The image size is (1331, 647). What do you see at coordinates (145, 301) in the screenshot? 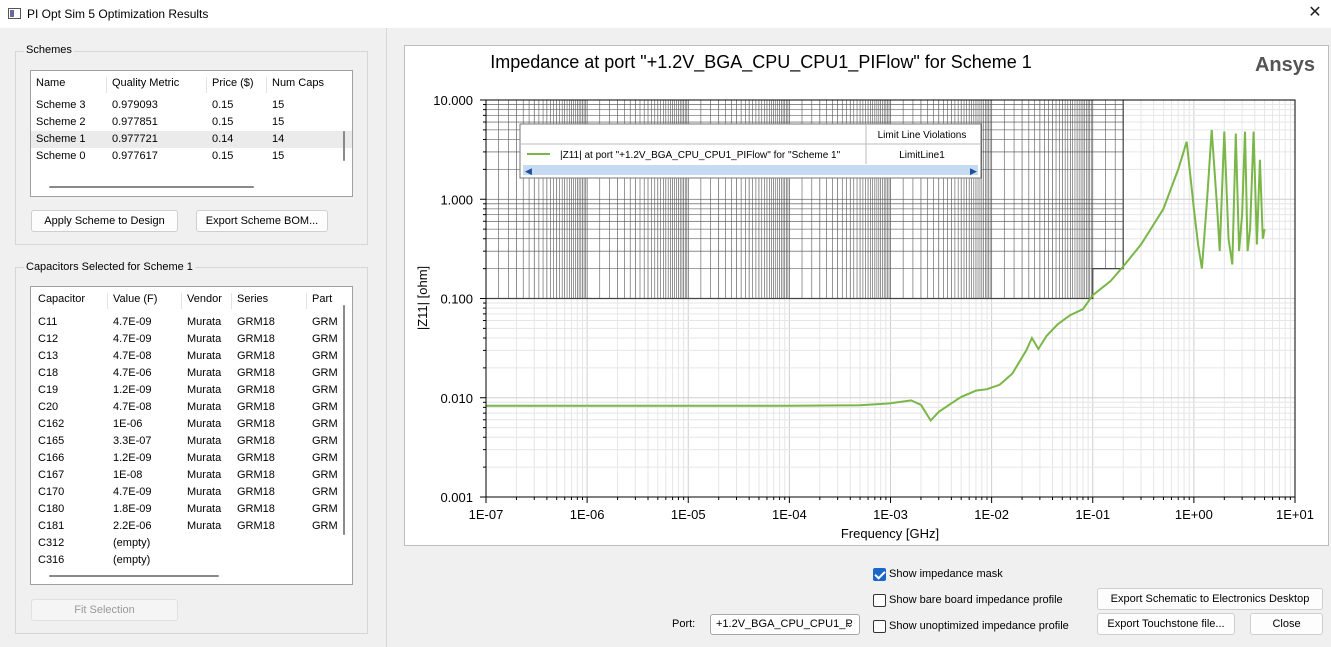
I see `col-value: Value (F)` at bounding box center [145, 301].